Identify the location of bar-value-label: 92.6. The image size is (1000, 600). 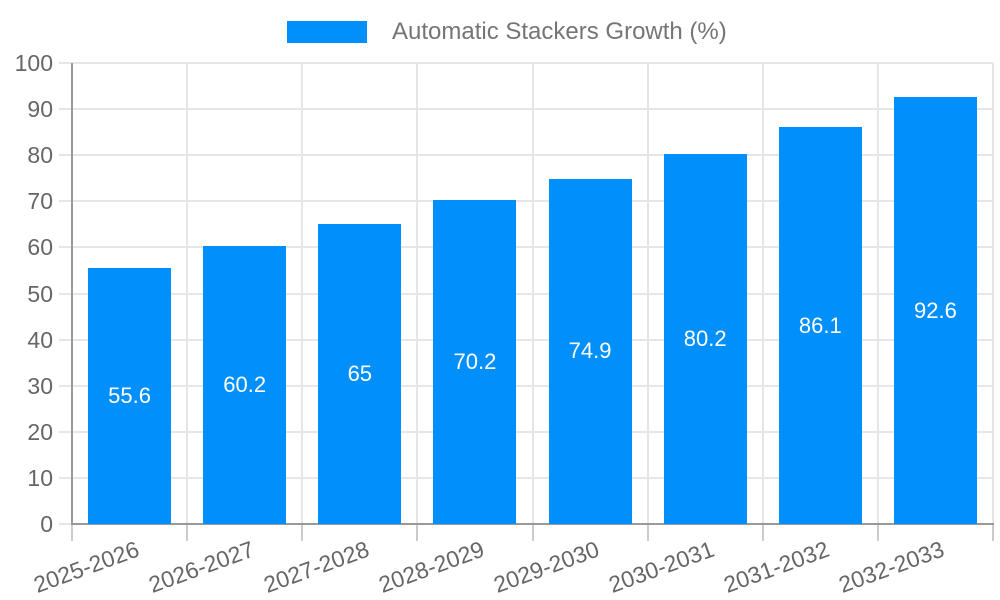
(935, 310).